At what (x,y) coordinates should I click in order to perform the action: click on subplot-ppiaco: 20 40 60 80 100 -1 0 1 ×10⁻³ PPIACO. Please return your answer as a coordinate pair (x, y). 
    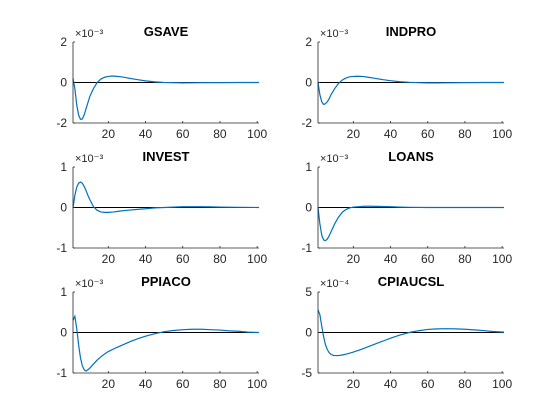
    Looking at the image, I should click on (161, 332).